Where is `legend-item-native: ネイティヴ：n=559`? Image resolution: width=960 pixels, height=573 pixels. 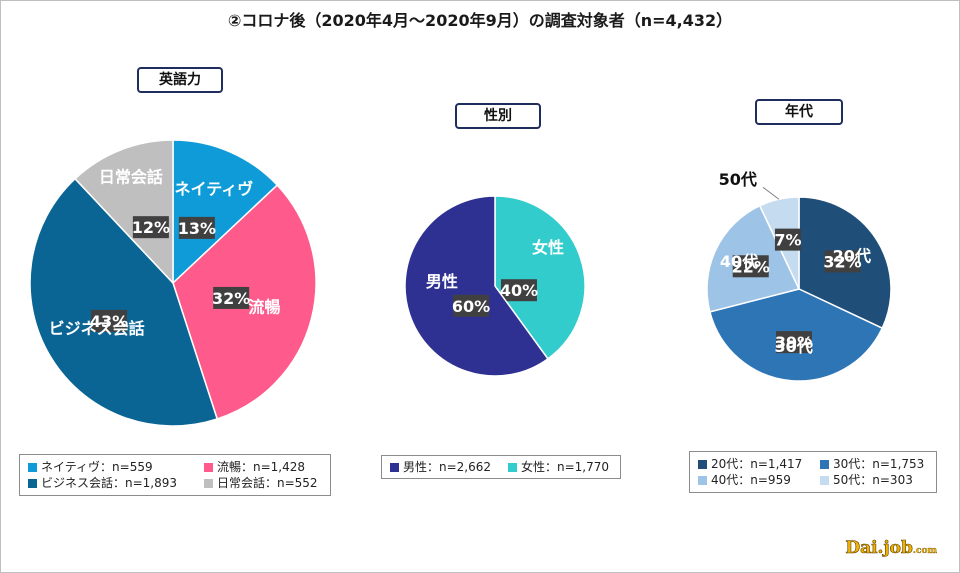
legend-item-native: ネイティヴ：n=559 is located at coordinates (116, 467).